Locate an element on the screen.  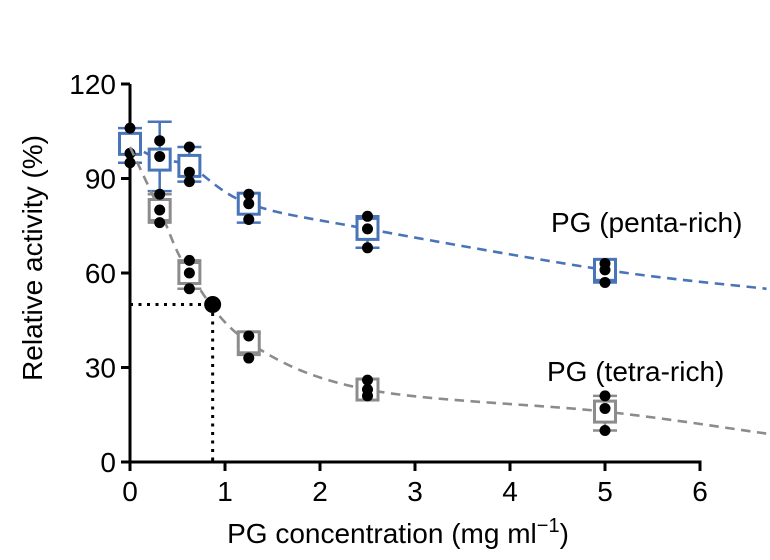
series-label-pg-tetra-rich: PG (tetra-rich) is located at coordinates (635, 371).